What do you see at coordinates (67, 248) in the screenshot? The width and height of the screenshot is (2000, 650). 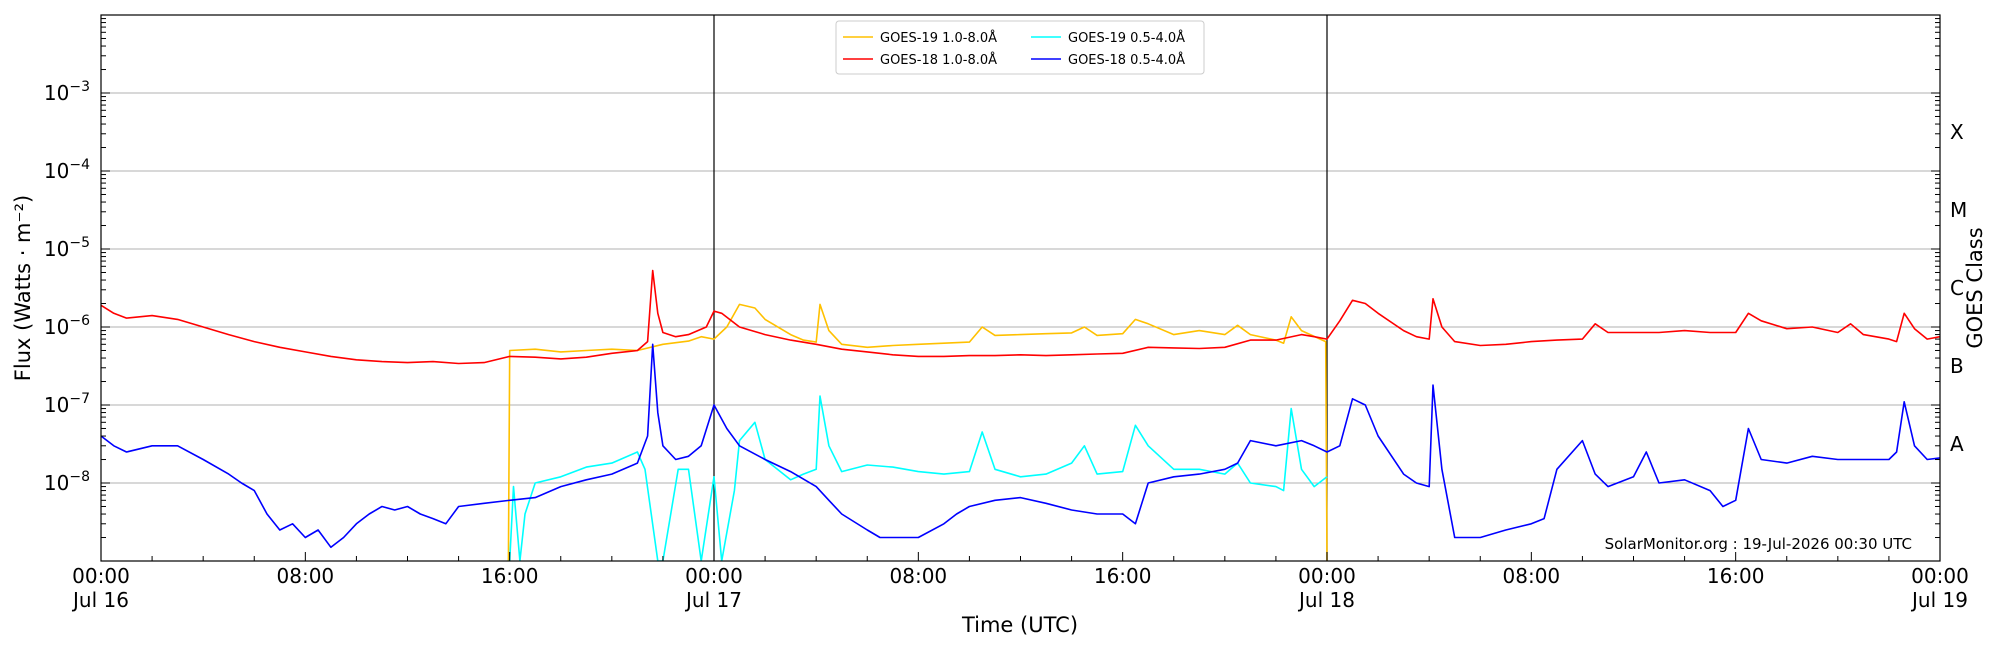 I see `y-tick-label: 10⁻⁵` at bounding box center [67, 248].